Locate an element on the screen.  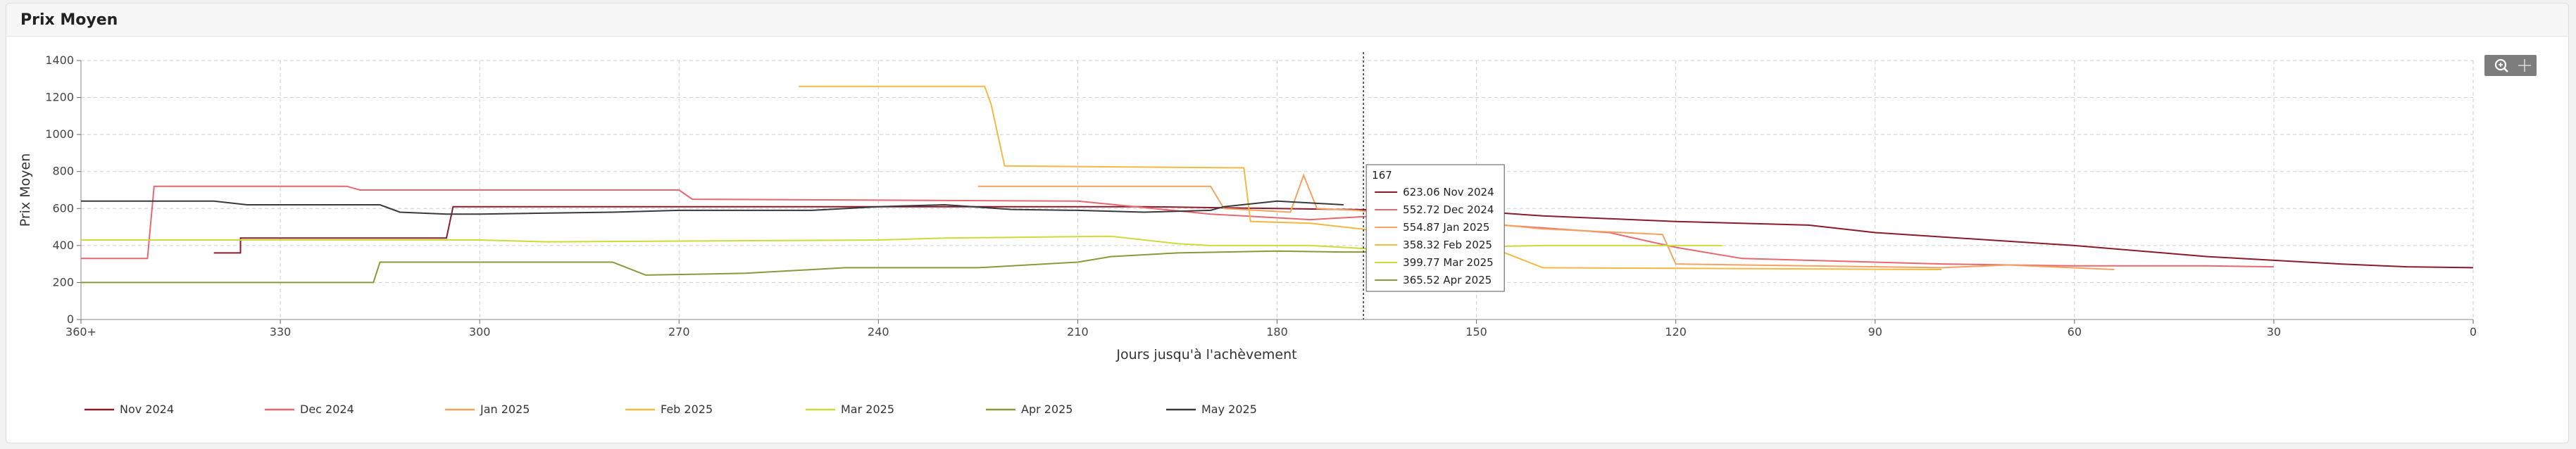
legend-item: Feb 2025 is located at coordinates (669, 409).